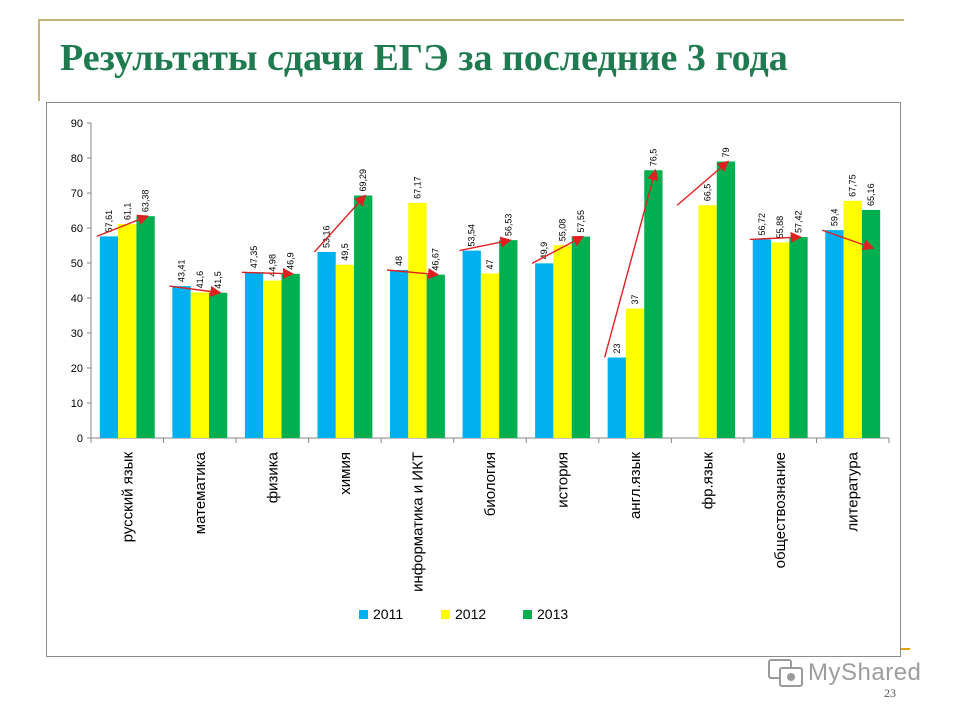  What do you see at coordinates (424, 58) in the screenshot?
I see `slide-title: Результаты сдачи ЕГЭ за последние 3 года` at bounding box center [424, 58].